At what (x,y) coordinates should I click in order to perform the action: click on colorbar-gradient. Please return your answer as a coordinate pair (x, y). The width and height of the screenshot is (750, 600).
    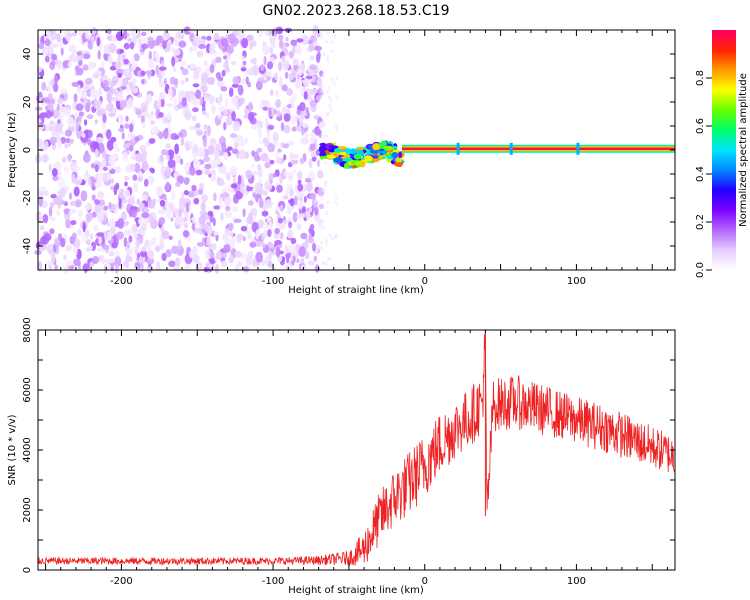
    Looking at the image, I should click on (724, 150).